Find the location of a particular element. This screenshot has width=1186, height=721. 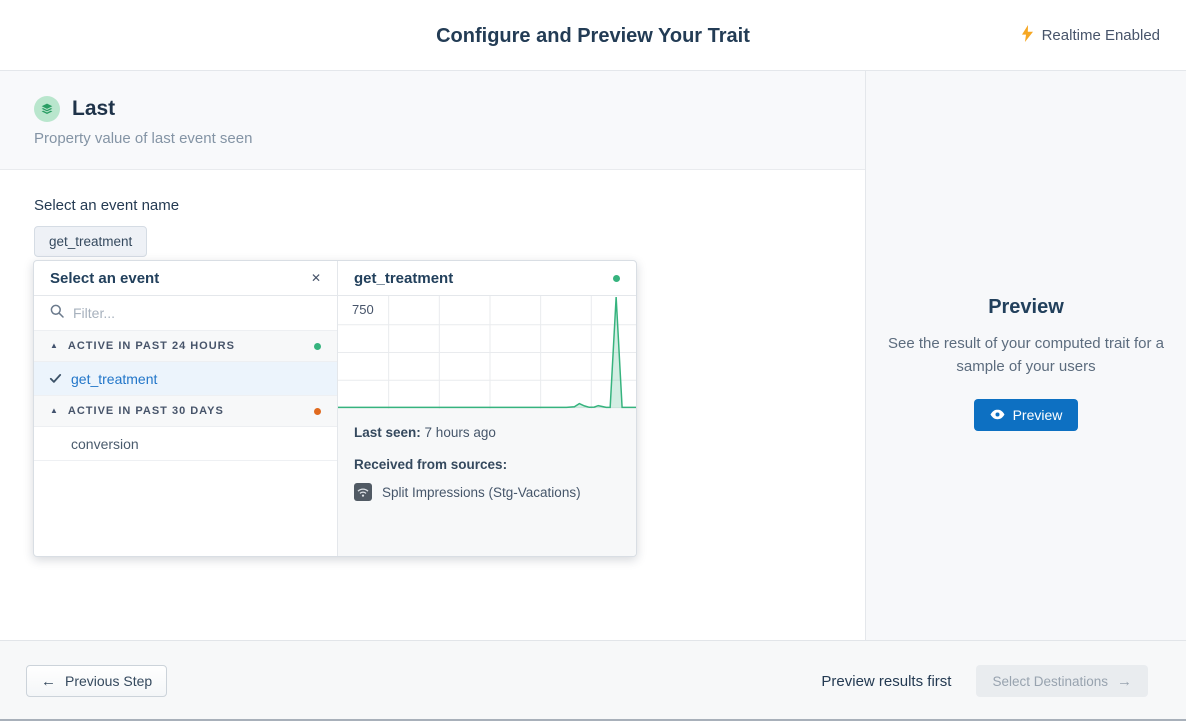

status-dot-orange is located at coordinates (317, 411).